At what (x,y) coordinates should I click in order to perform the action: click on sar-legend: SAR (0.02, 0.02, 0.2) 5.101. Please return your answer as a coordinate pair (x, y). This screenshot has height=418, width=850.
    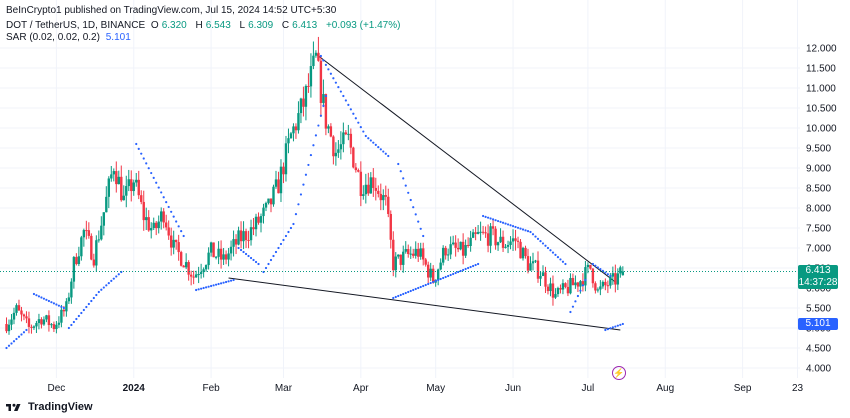
    Looking at the image, I should click on (70, 37).